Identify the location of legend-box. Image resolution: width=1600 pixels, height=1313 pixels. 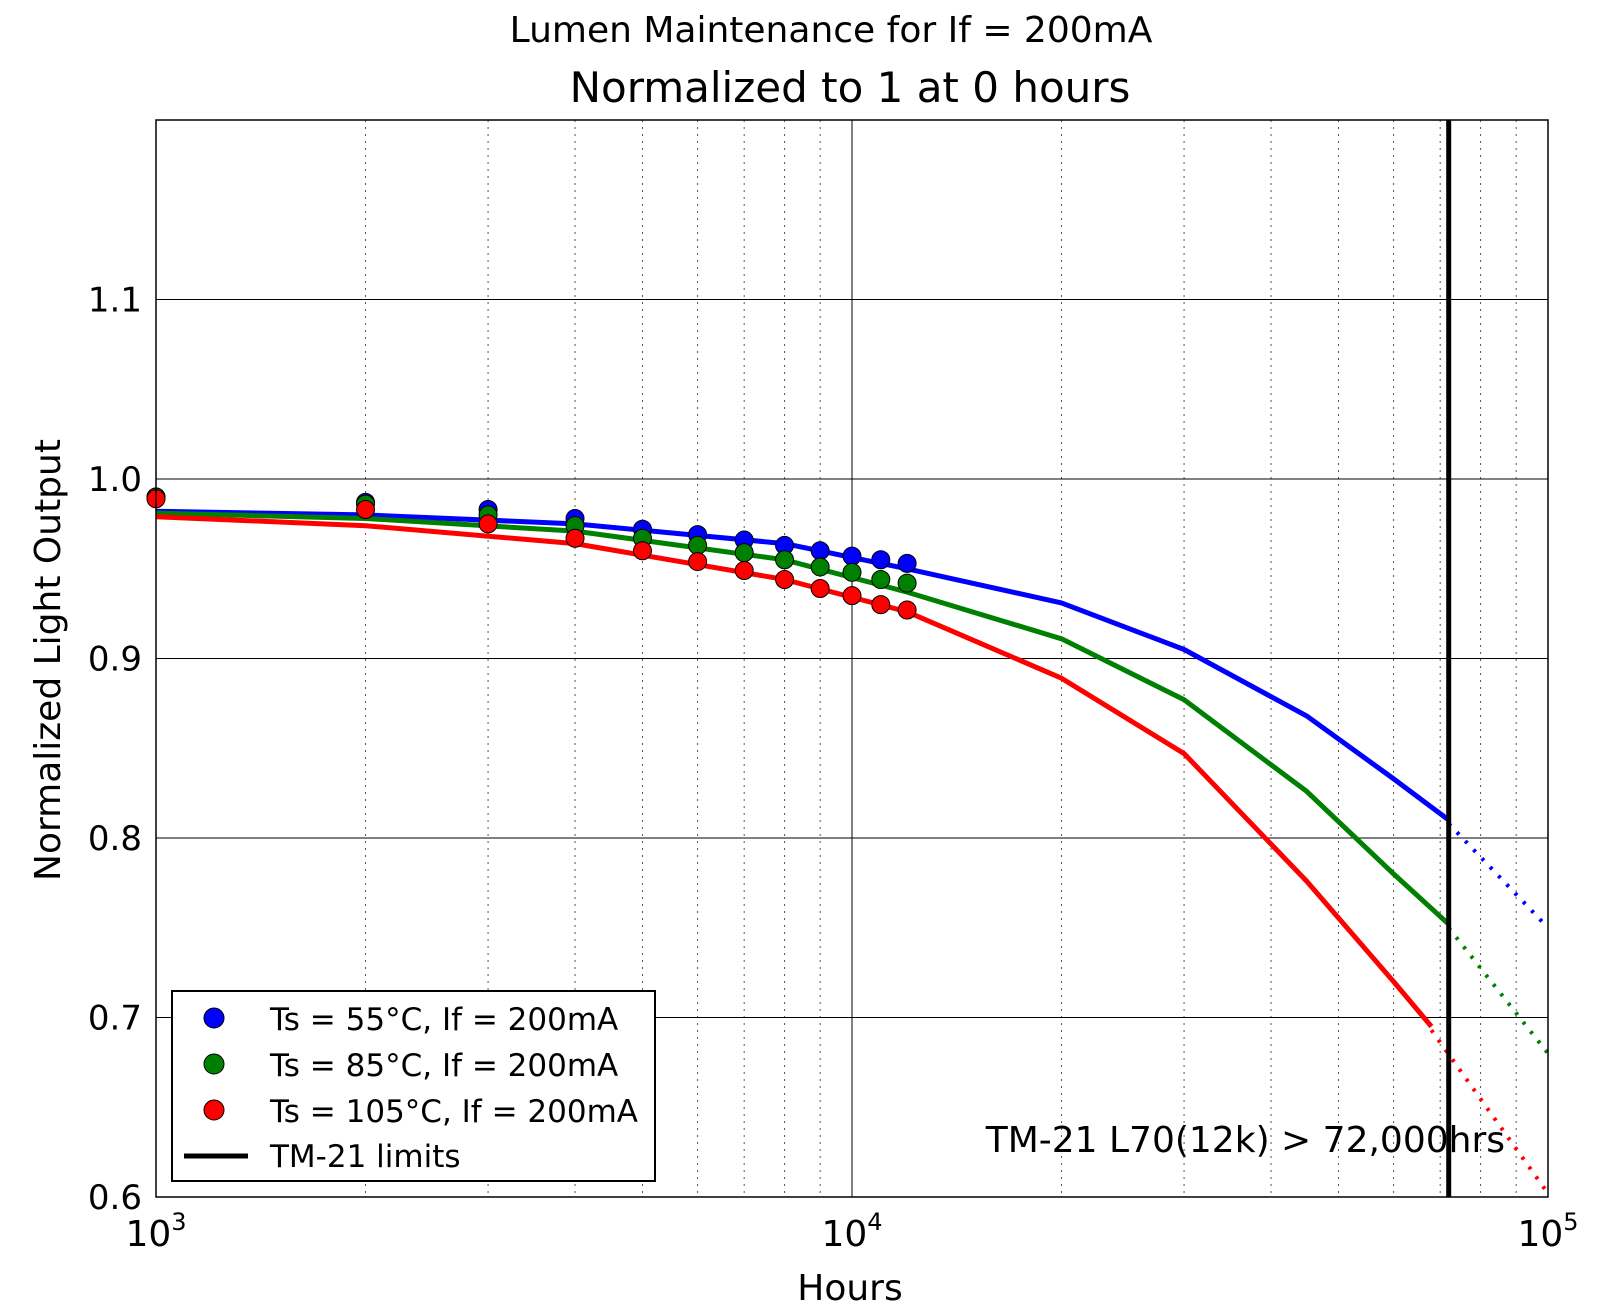
(413, 1086).